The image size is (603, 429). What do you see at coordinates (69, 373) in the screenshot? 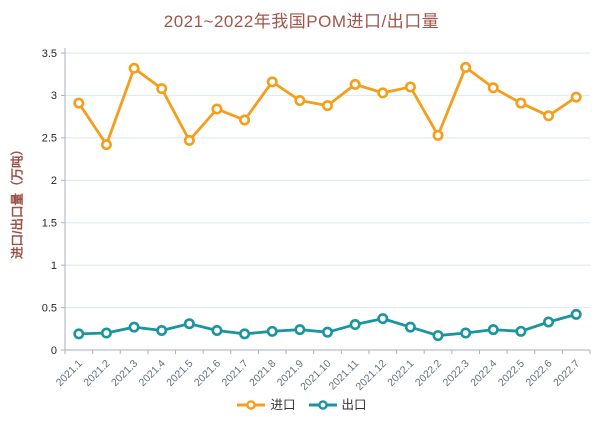
I see `x-tick-label: 2021.1` at bounding box center [69, 373].